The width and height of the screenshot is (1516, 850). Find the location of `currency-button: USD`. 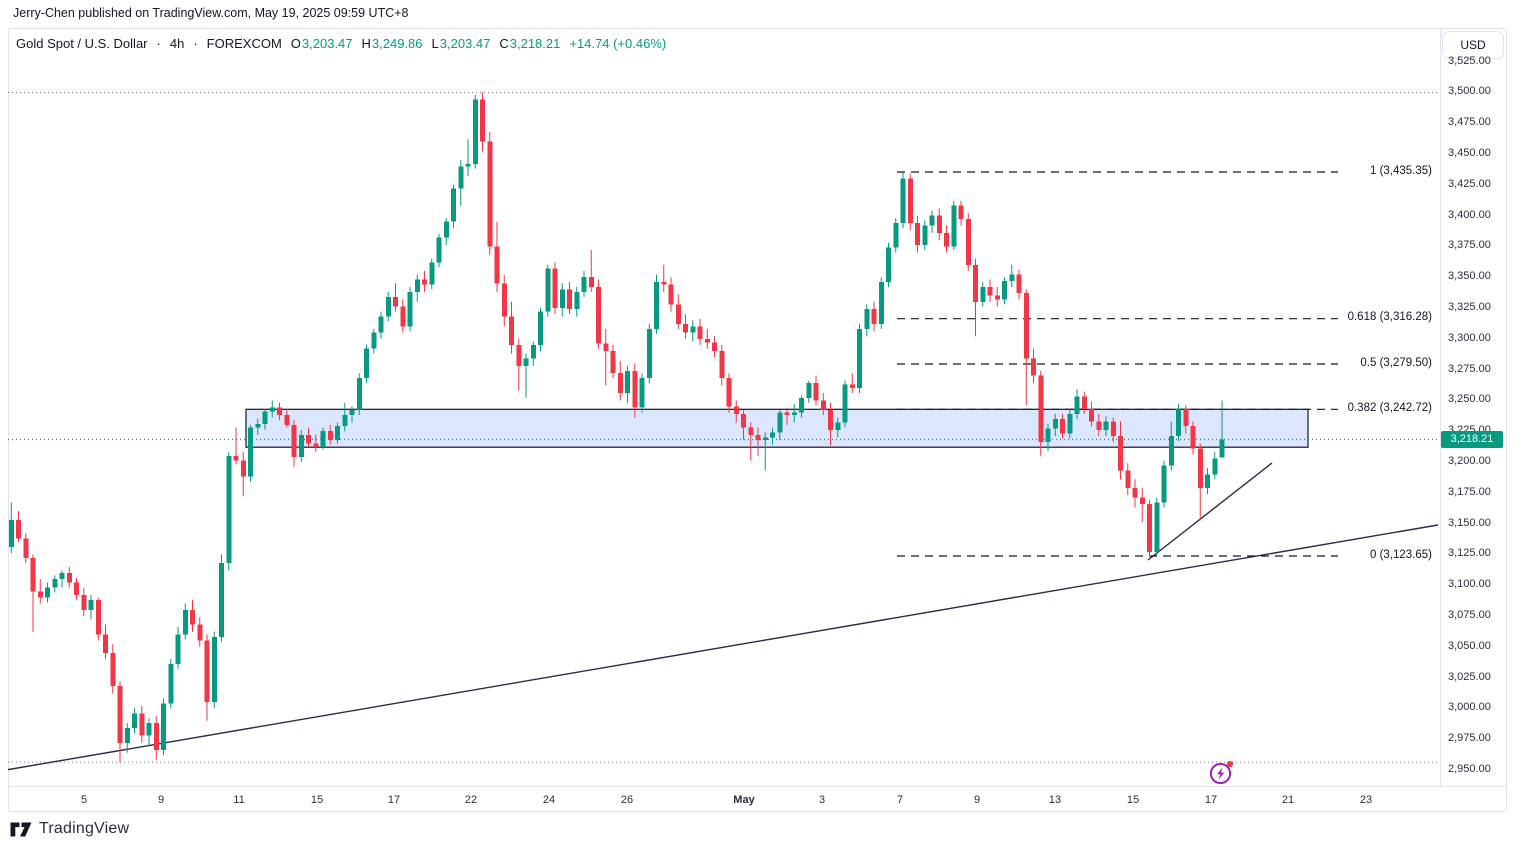

currency-button: USD is located at coordinates (1473, 45).